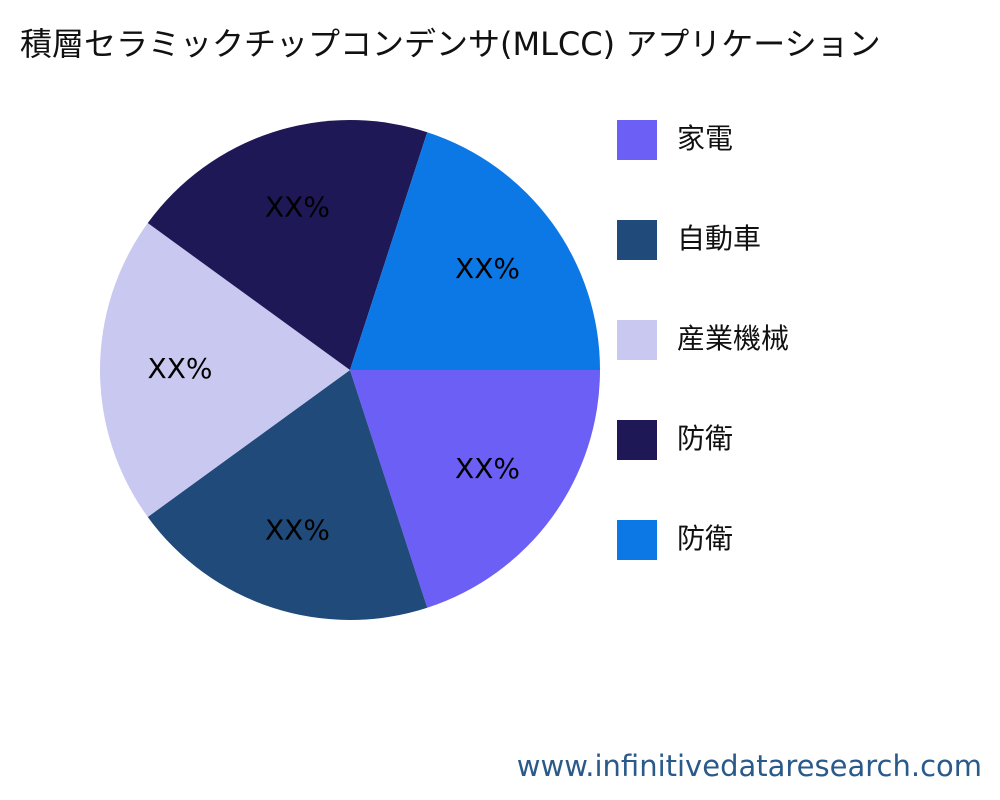 Image resolution: width=1000 pixels, height=800 pixels. What do you see at coordinates (733, 338) in the screenshot?
I see `legend-label: 産業機械` at bounding box center [733, 338].